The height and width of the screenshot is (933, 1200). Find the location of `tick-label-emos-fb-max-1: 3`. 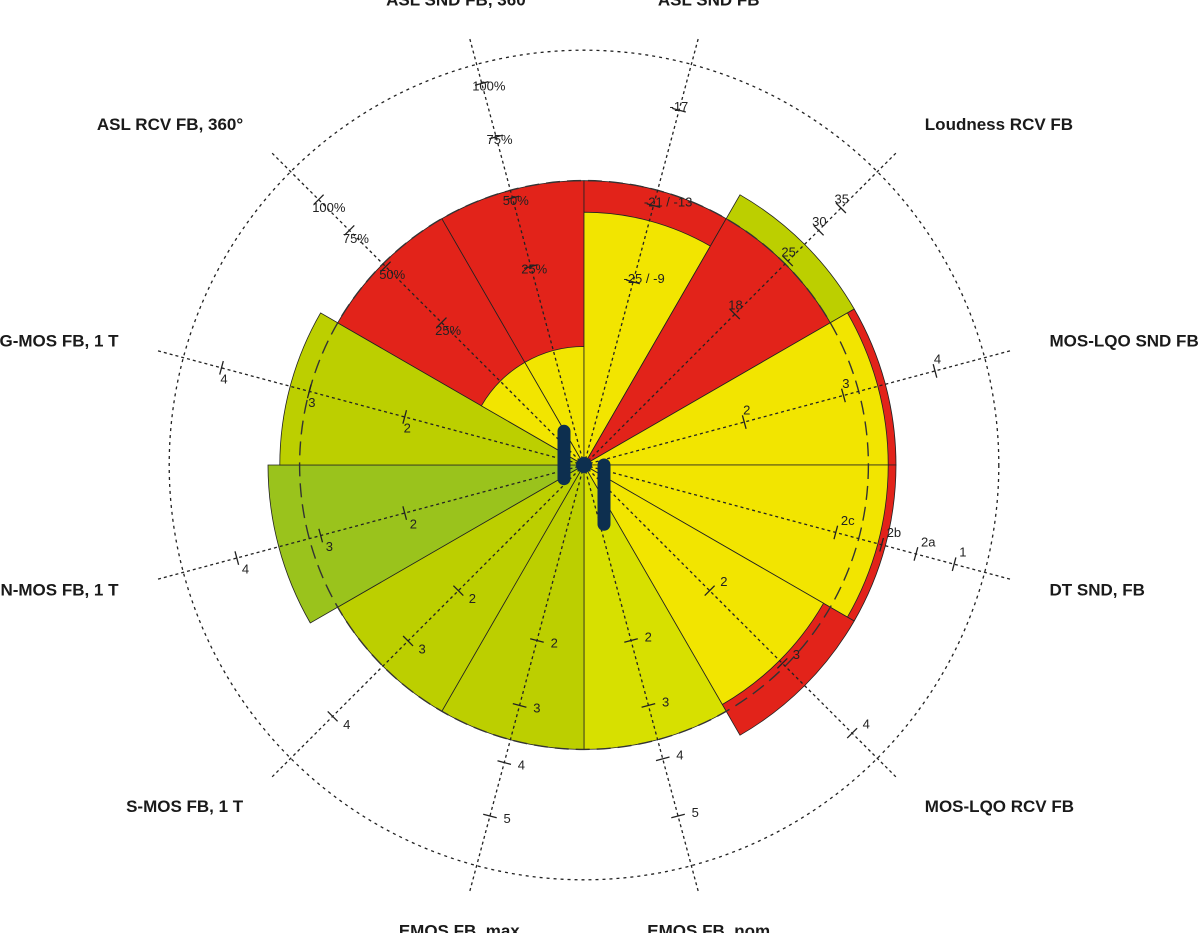

tick-label-emos-fb-max-1: 3 is located at coordinates (536, 708).